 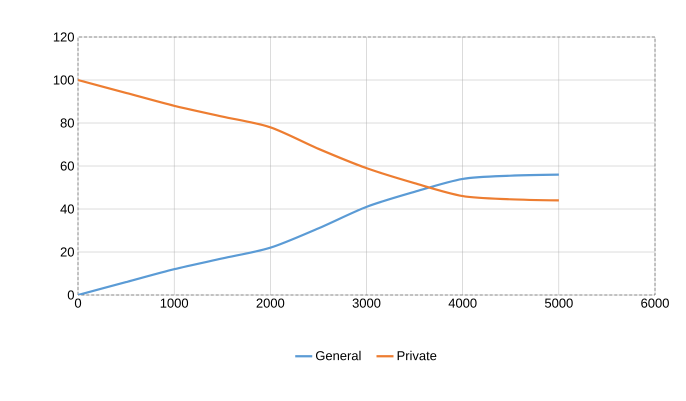 I want to click on x-tick-label: 6000, so click(x=655, y=303).